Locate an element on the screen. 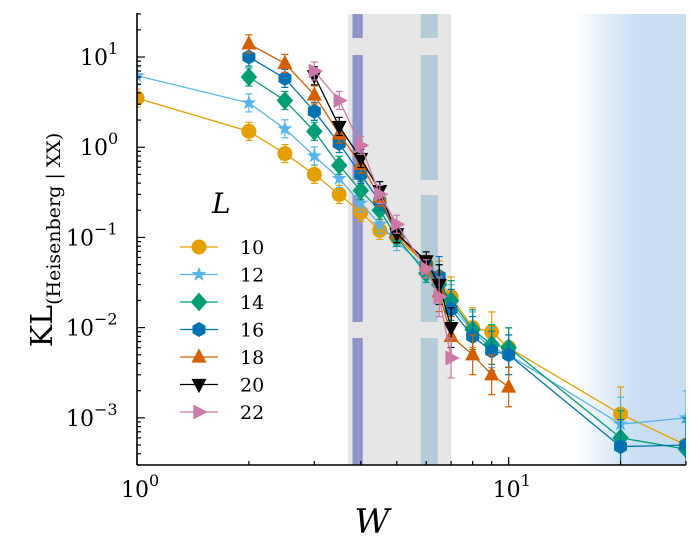  y-axis-label-subscript: (Heisenberg | XX) is located at coordinates (54, 219).